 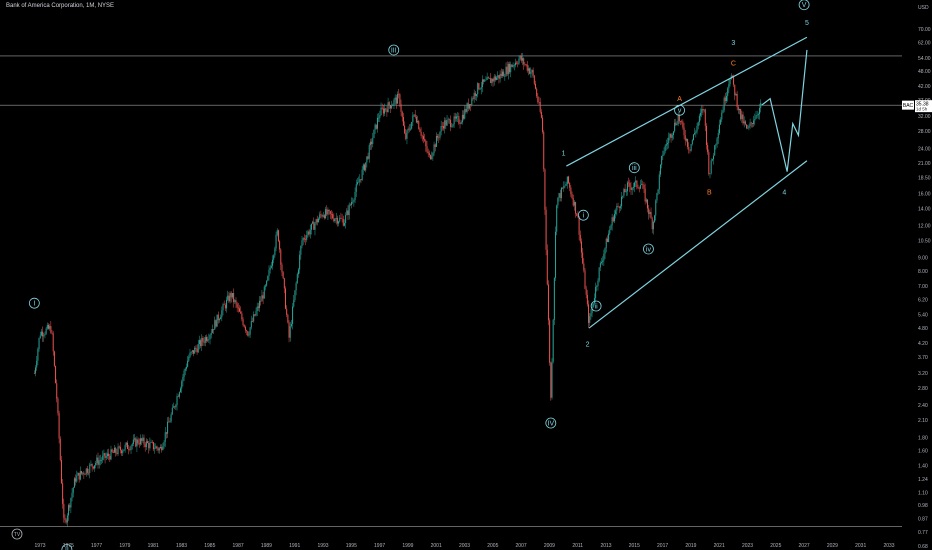 What do you see at coordinates (775, 546) in the screenshot?
I see `x-tick-label: 2025` at bounding box center [775, 546].